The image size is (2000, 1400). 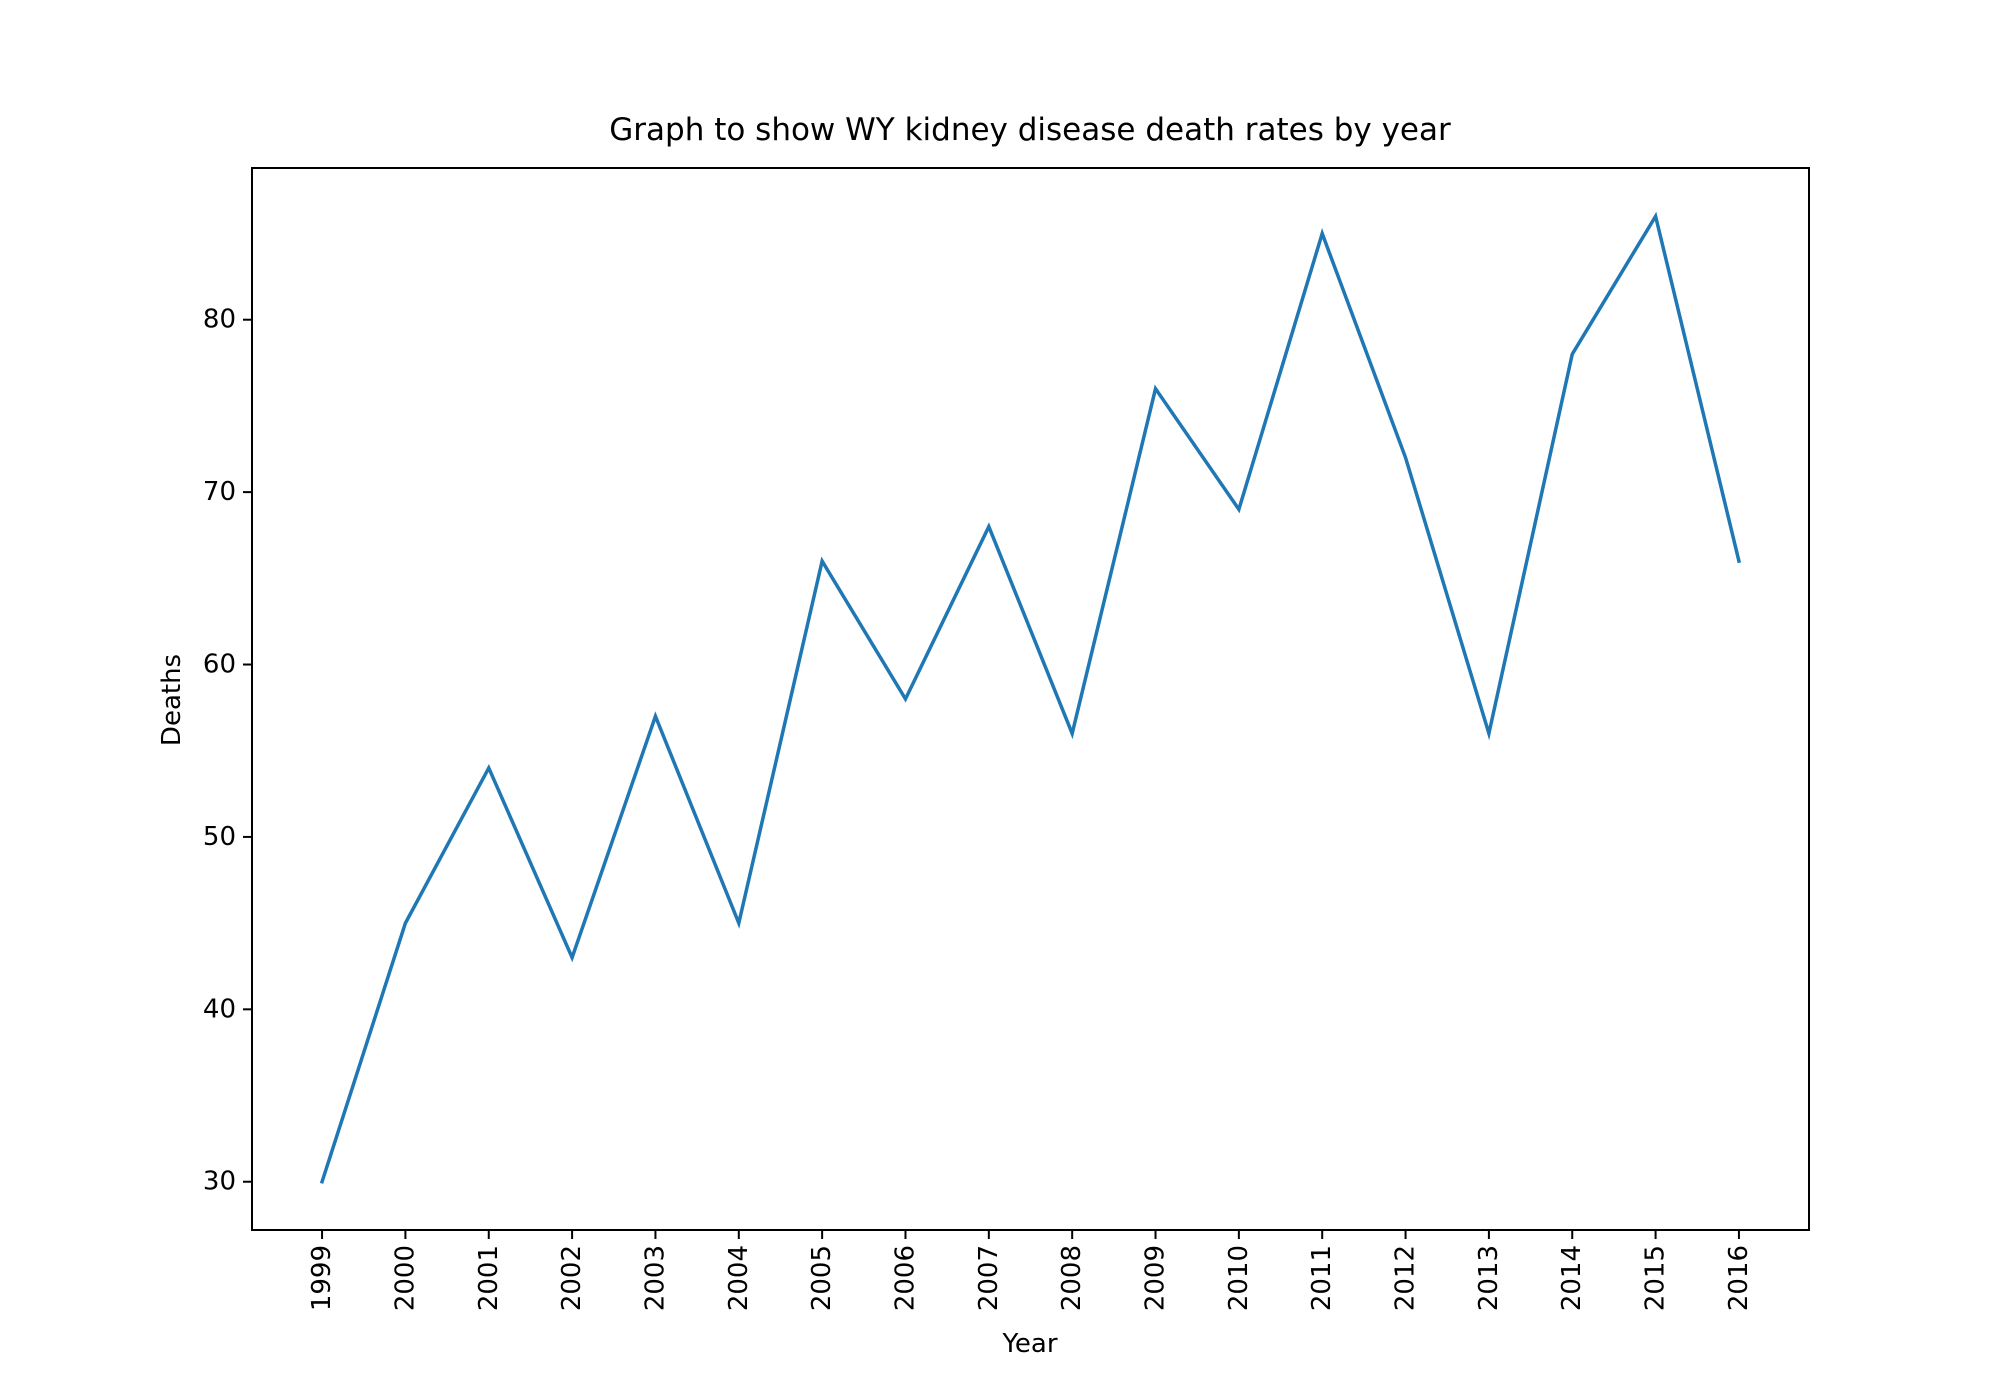 What do you see at coordinates (1656, 1278) in the screenshot?
I see `x-tick-label: 2015` at bounding box center [1656, 1278].